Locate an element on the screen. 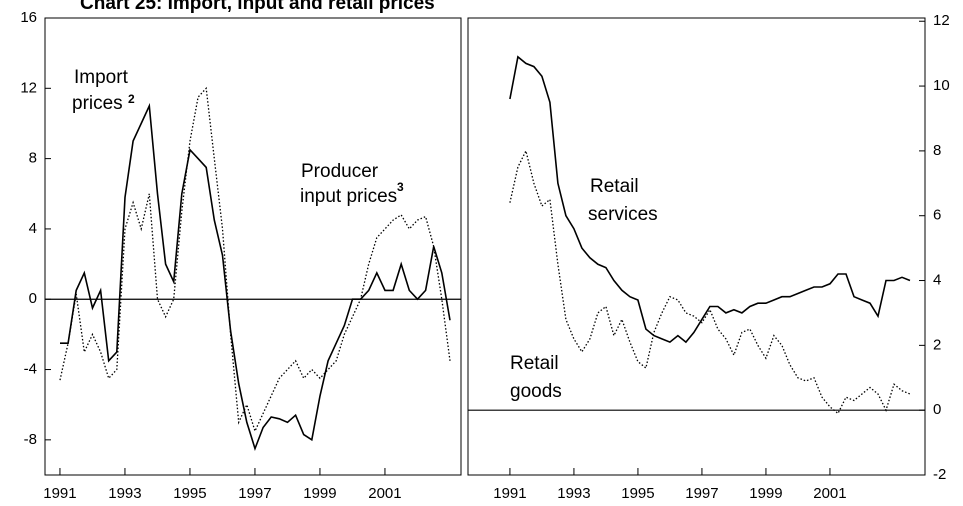  y-tick-label: -2 is located at coordinates (939, 474).